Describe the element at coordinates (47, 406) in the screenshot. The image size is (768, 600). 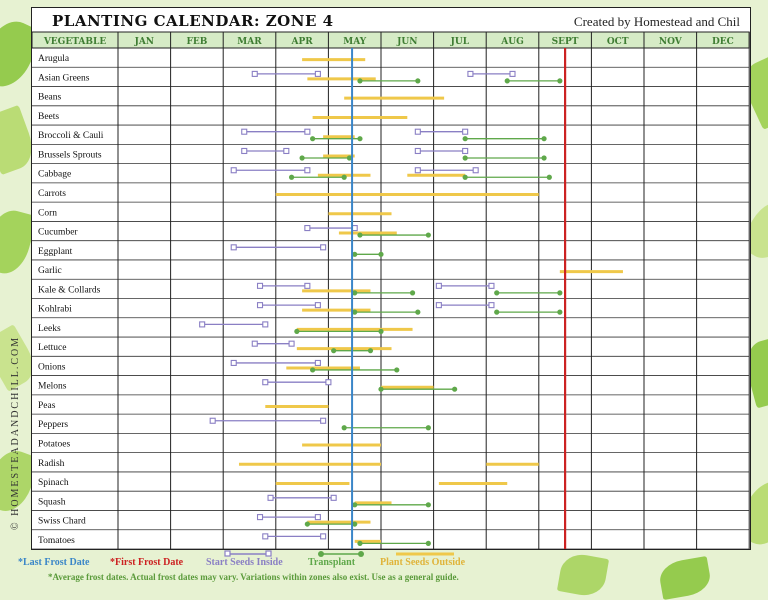
I see `vegetable-name: Peas` at that location.